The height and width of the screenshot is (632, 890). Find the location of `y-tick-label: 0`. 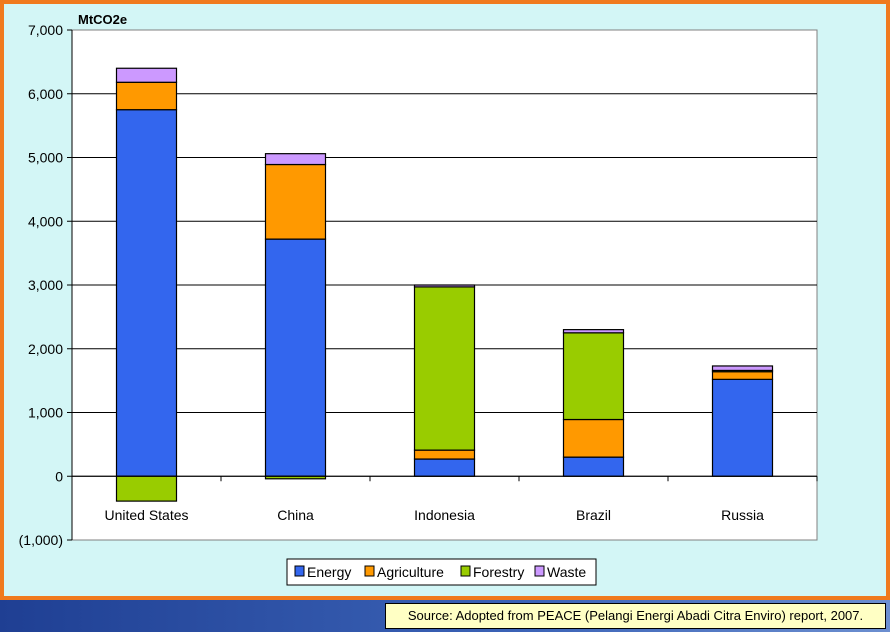

y-tick-label: 0 is located at coordinates (59, 476).